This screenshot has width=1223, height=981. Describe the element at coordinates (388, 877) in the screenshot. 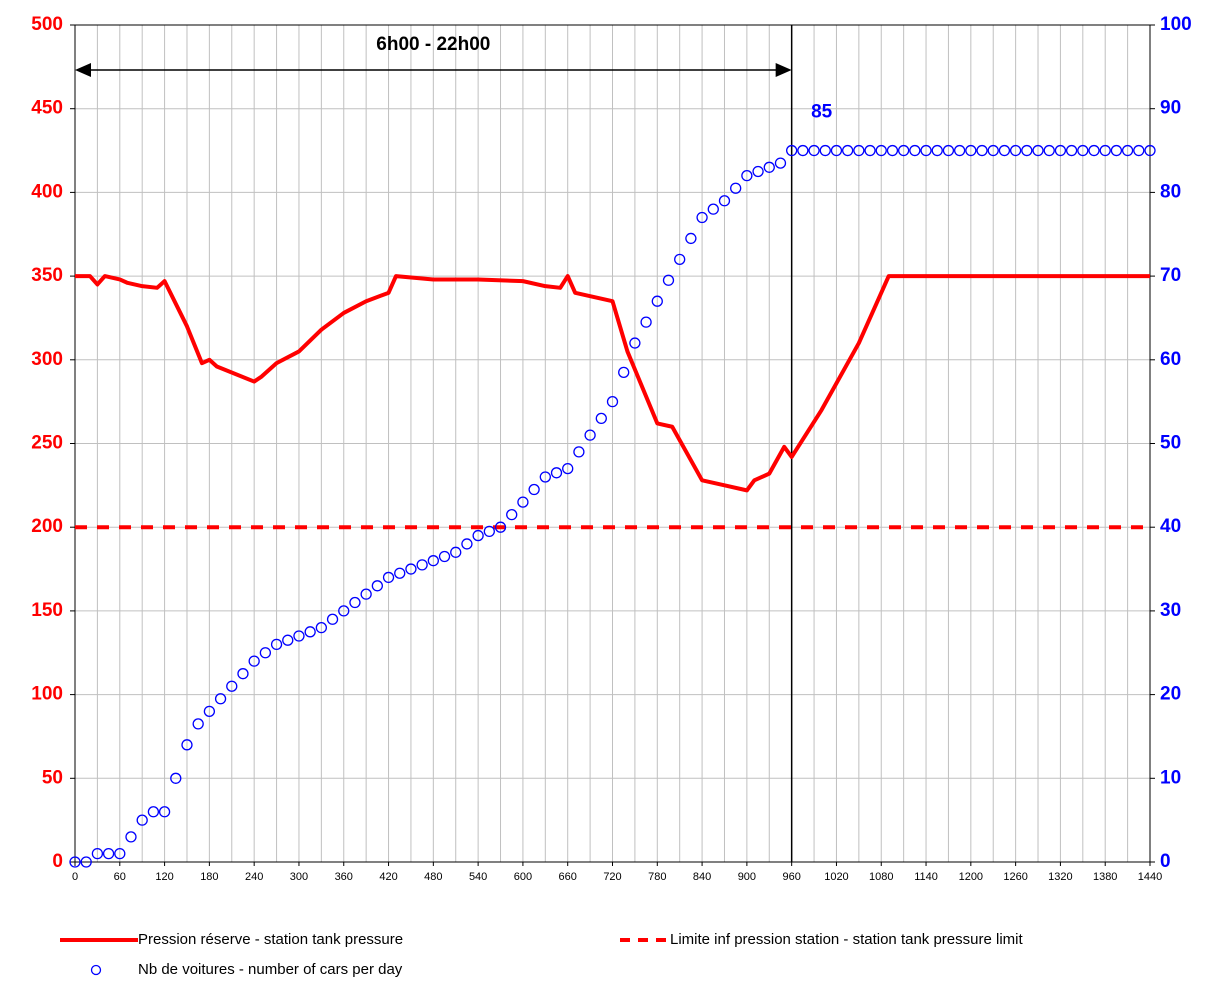

I see `x-tick-label: 420` at that location.